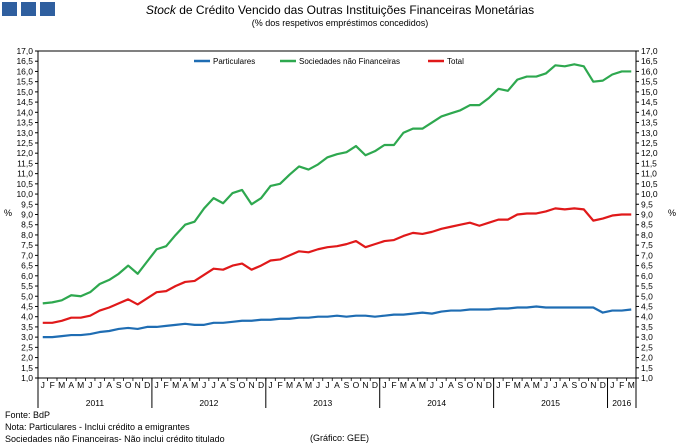 The width and height of the screenshot is (681, 445). Describe the element at coordinates (8, 213) in the screenshot. I see `y-axis-unit-left: %` at that location.